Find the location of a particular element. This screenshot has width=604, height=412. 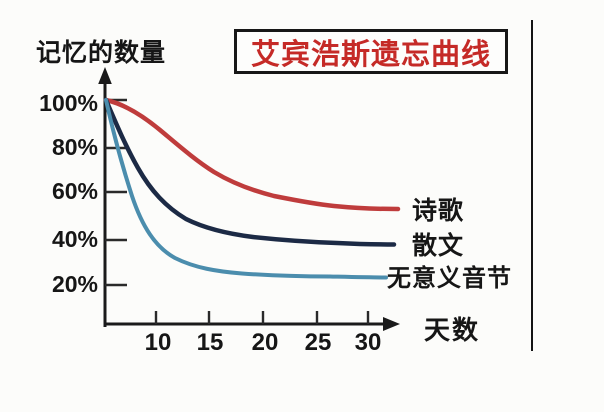

curve-poetry is located at coordinates (252, 154).